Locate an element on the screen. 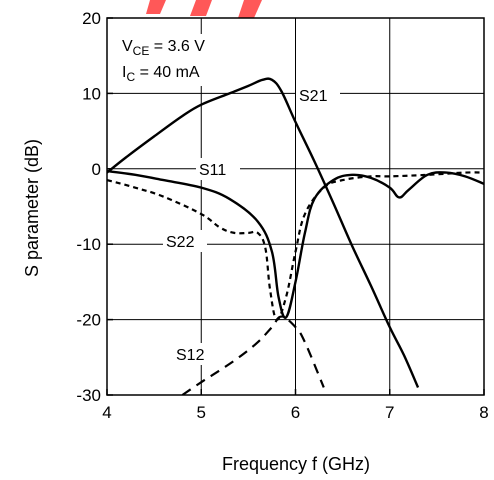 This screenshot has width=494, height=480. s12-label: S12 is located at coordinates (190, 355).